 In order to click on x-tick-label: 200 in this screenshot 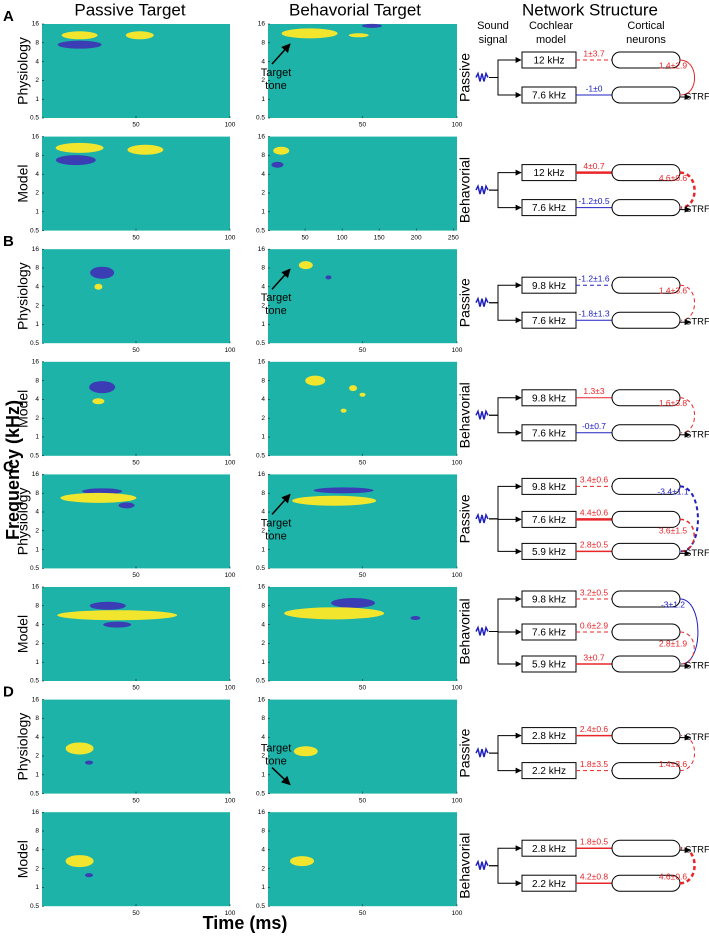, I will do `click(416, 237)`.